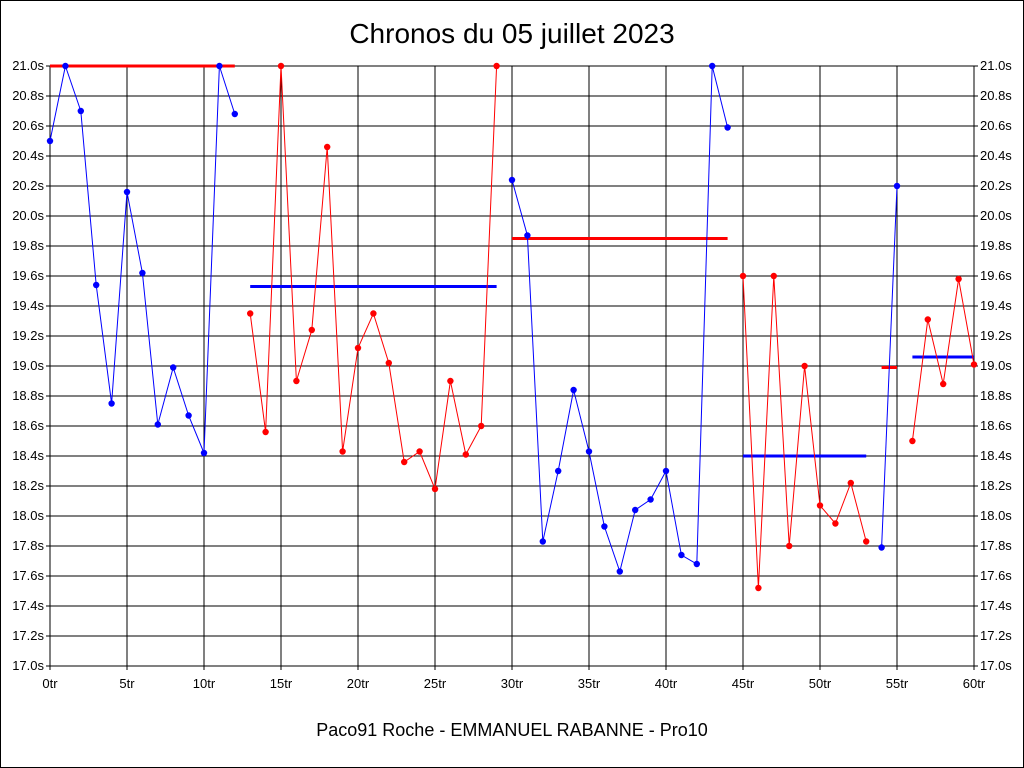  Describe the element at coordinates (996, 95) in the screenshot. I see `y-tick-label-right: 20.8s` at that location.